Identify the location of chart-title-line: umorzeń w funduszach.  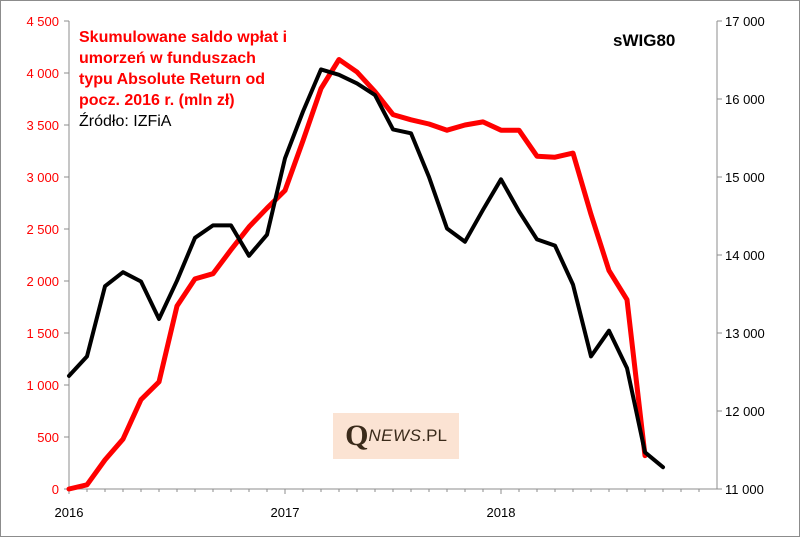
(167, 58).